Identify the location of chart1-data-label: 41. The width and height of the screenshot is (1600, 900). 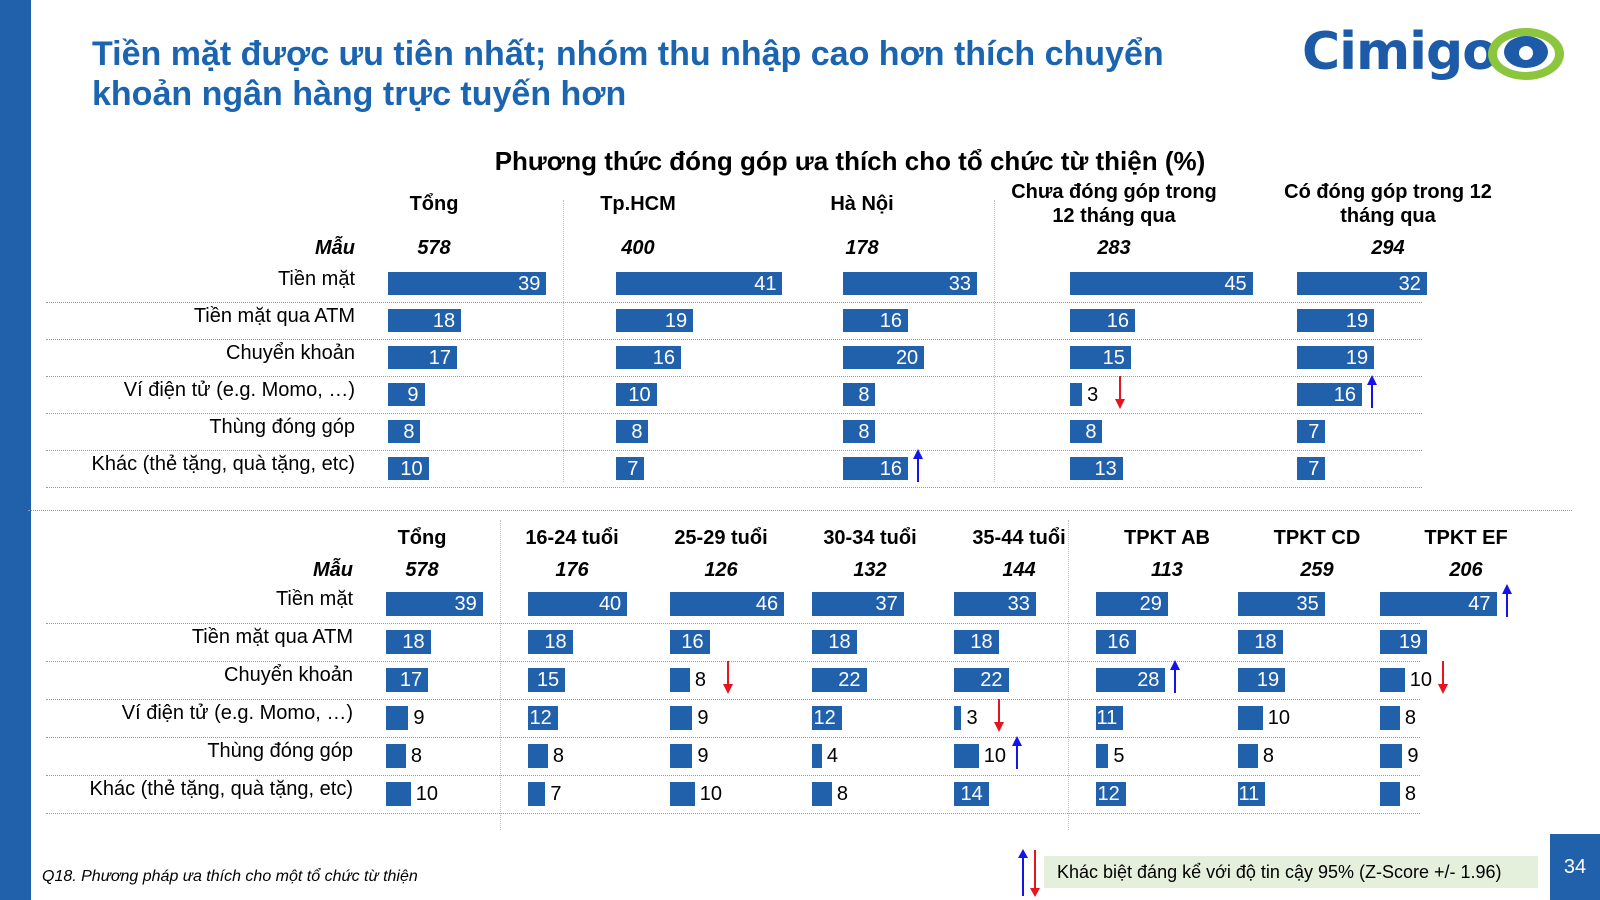
(765, 284).